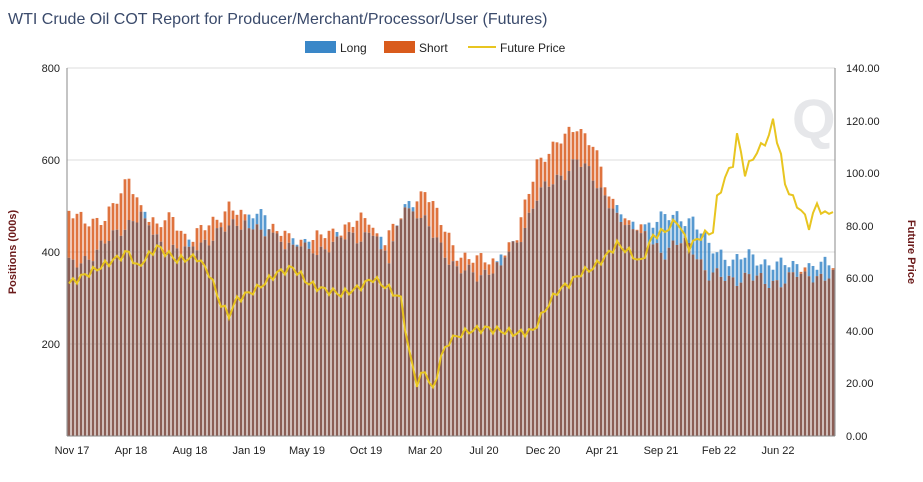  Describe the element at coordinates (248, 451) in the screenshot. I see `x-tick-label: Jan 19` at that location.